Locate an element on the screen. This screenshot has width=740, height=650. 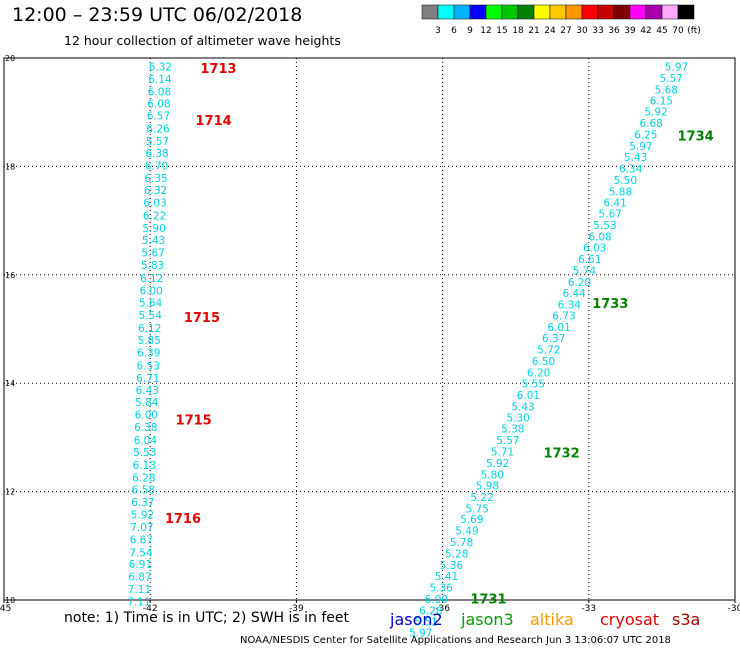
swh-point-label: 5.51 is located at coordinates (425, 623).